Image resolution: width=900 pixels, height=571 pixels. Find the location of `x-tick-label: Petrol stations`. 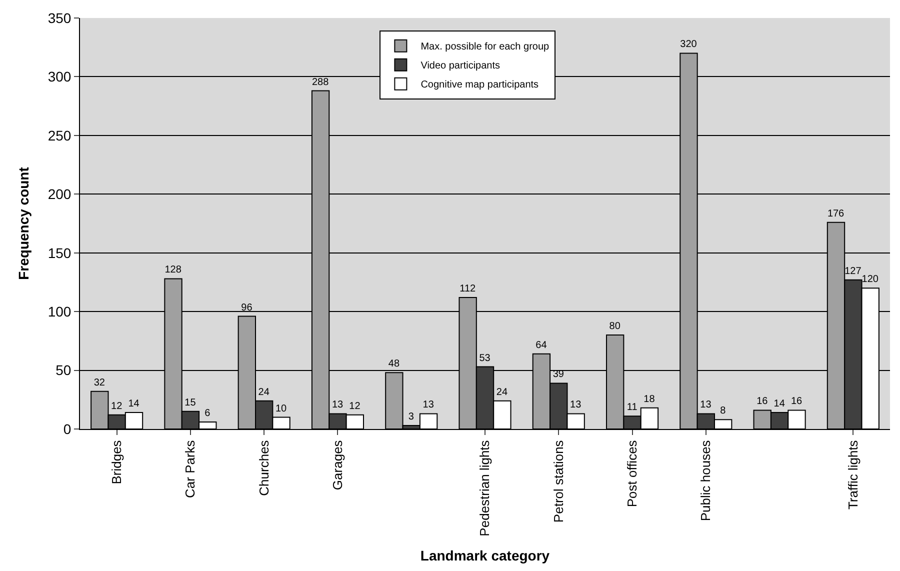

x-tick-label: Petrol stations is located at coordinates (558, 481).